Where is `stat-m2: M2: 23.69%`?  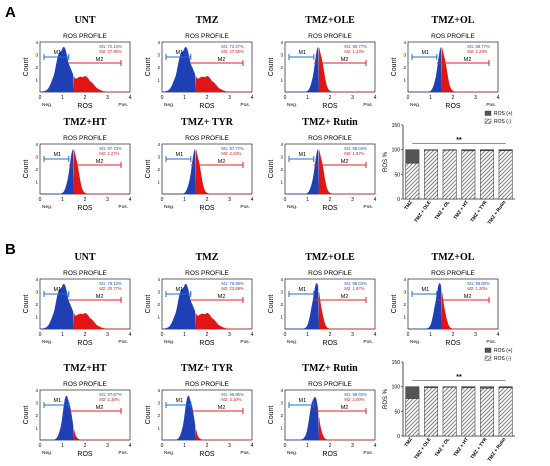
stat-m2: M2: 23.69% is located at coordinates (232, 288).